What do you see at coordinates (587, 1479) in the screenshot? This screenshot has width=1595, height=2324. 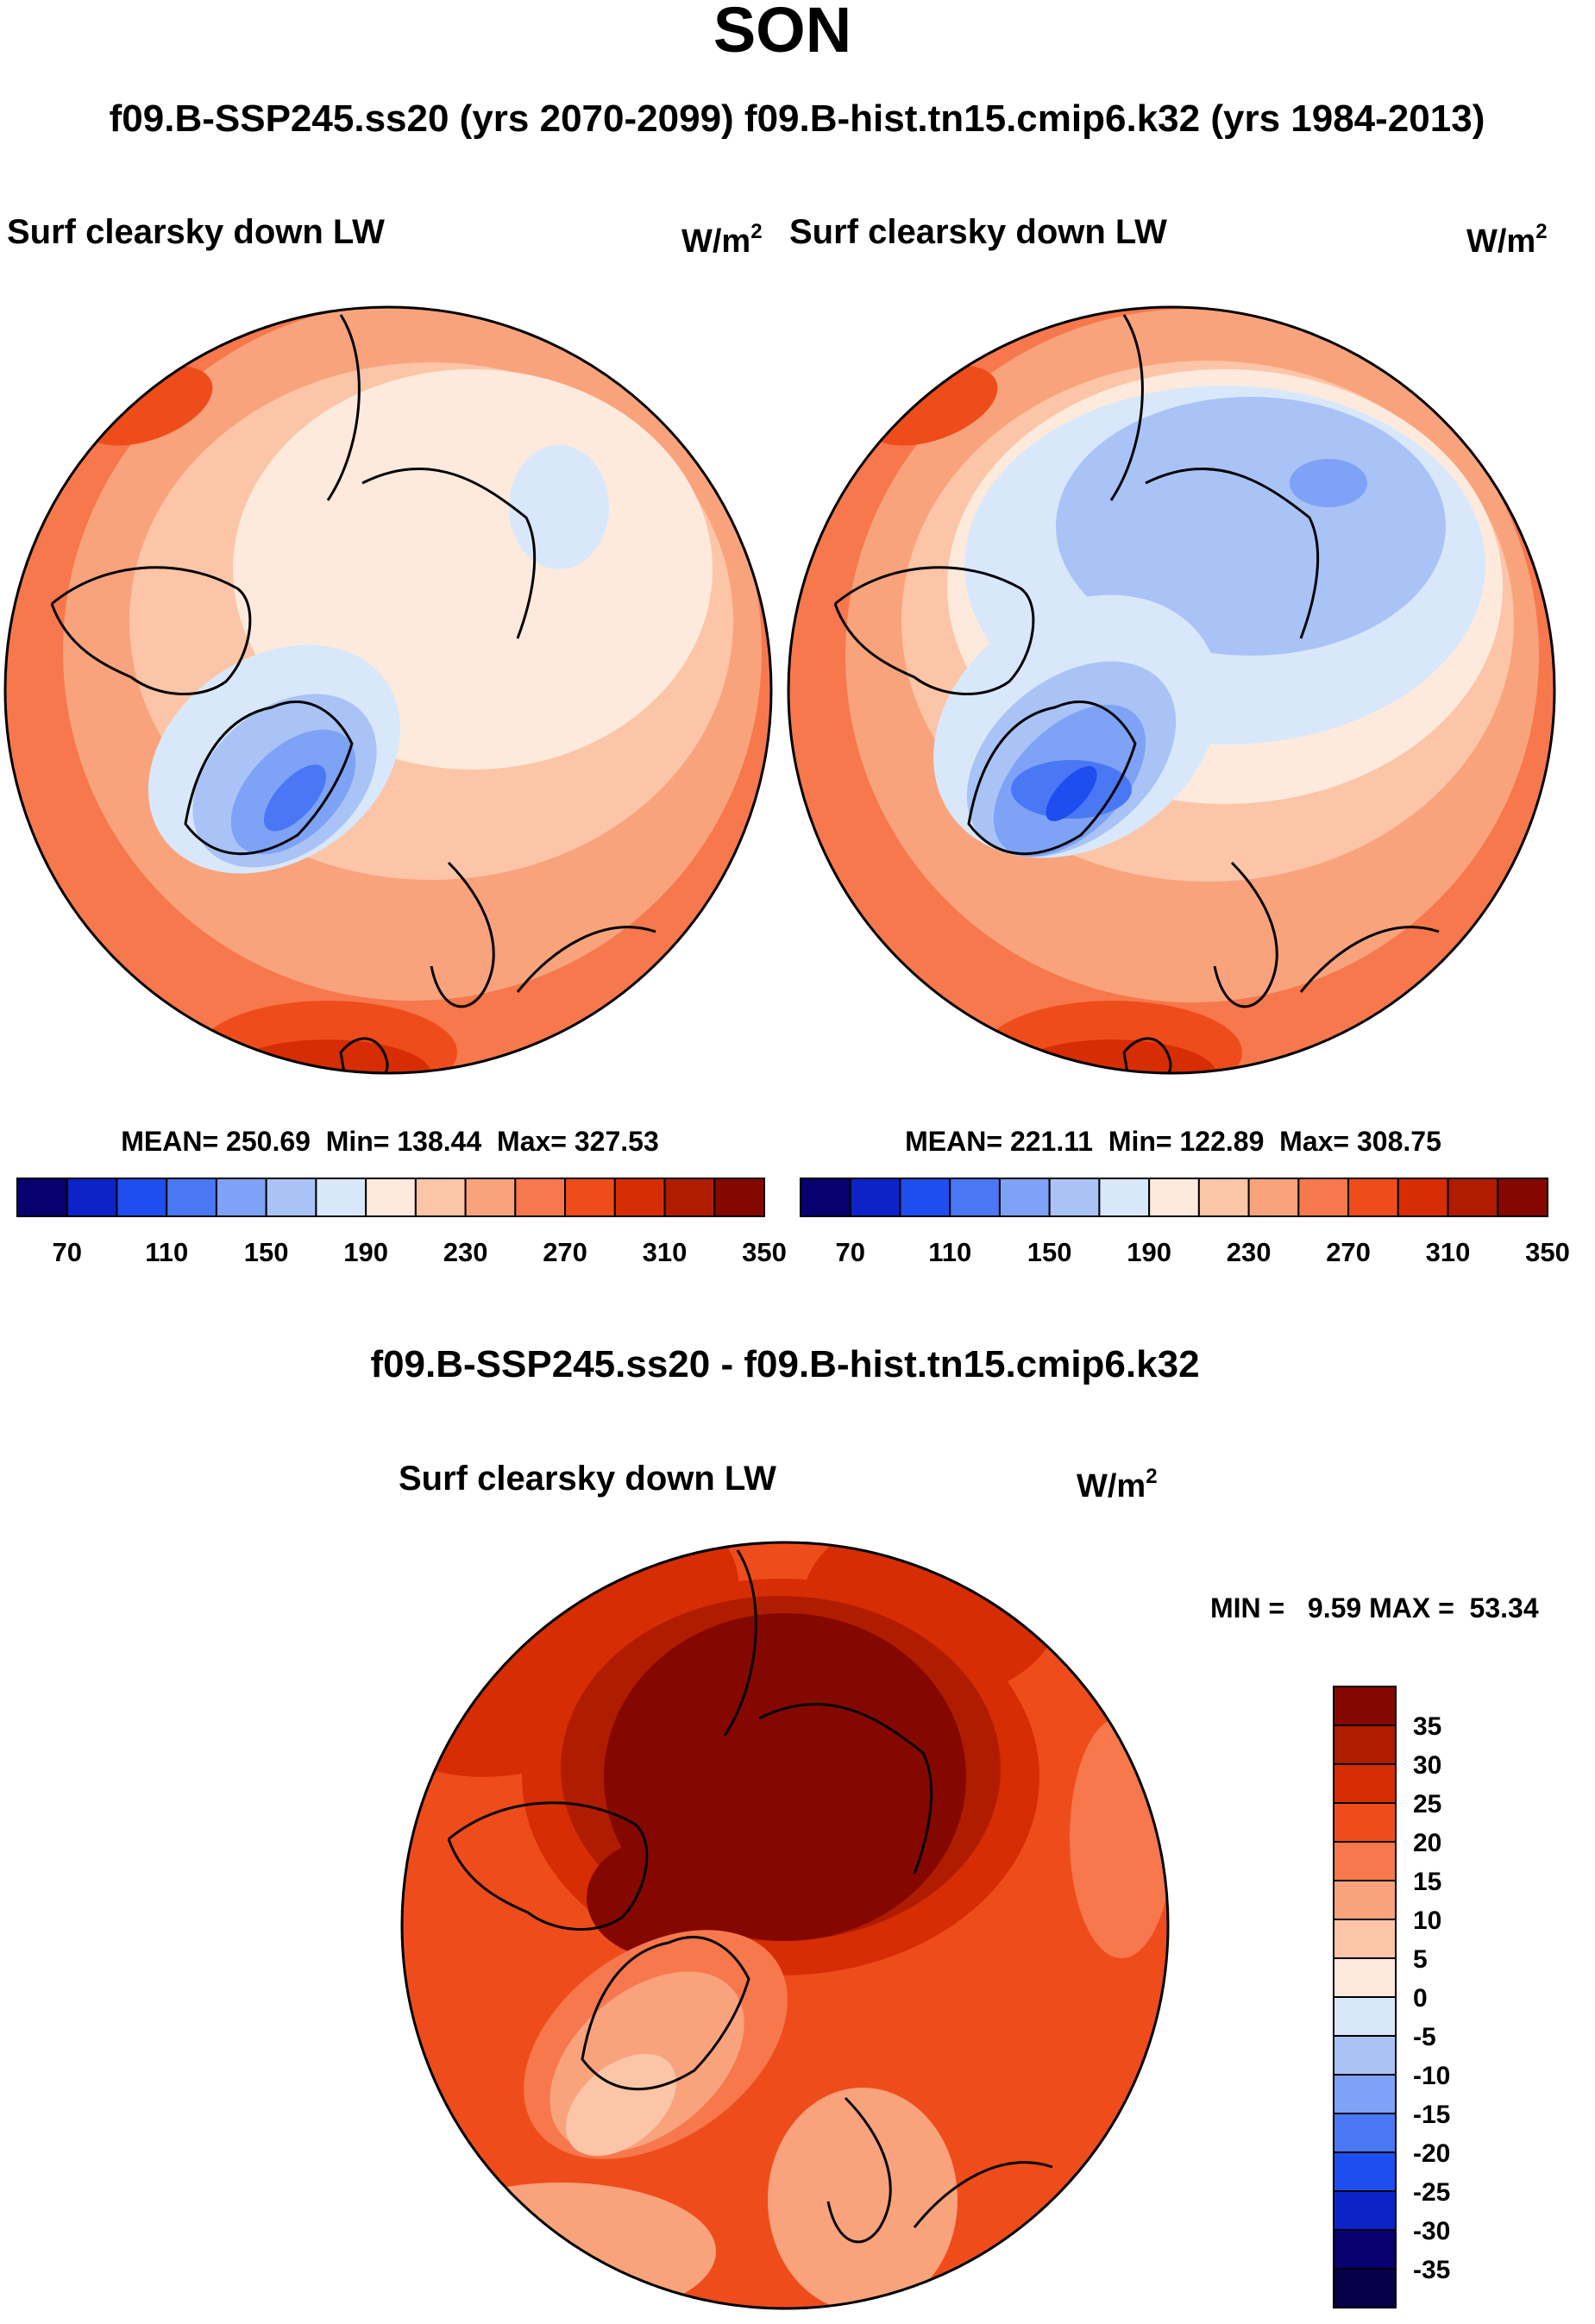 I see `panel-difference-variable: Surf clearsky down LW` at bounding box center [587, 1479].